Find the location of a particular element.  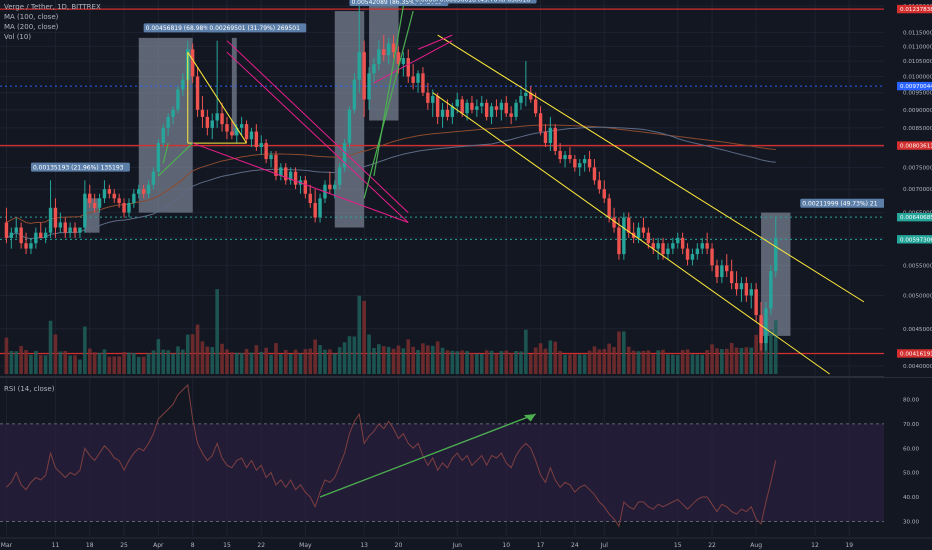

measure-tag-text: 0.00269501 (31.79%) 269501 is located at coordinates (254, 28).